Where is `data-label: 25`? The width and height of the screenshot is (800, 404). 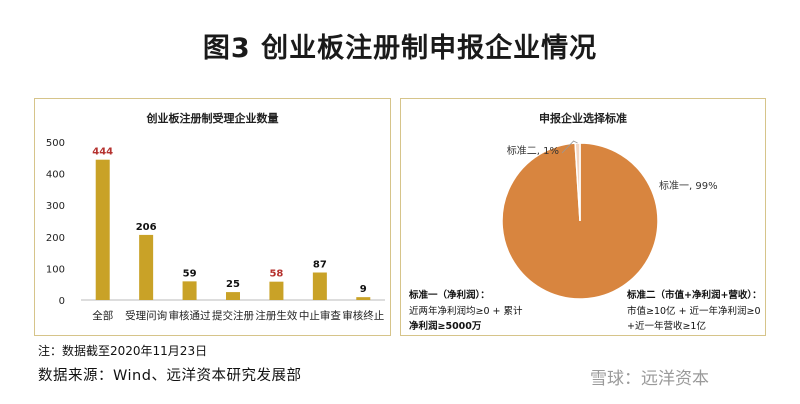 data-label: 25 is located at coordinates (233, 284).